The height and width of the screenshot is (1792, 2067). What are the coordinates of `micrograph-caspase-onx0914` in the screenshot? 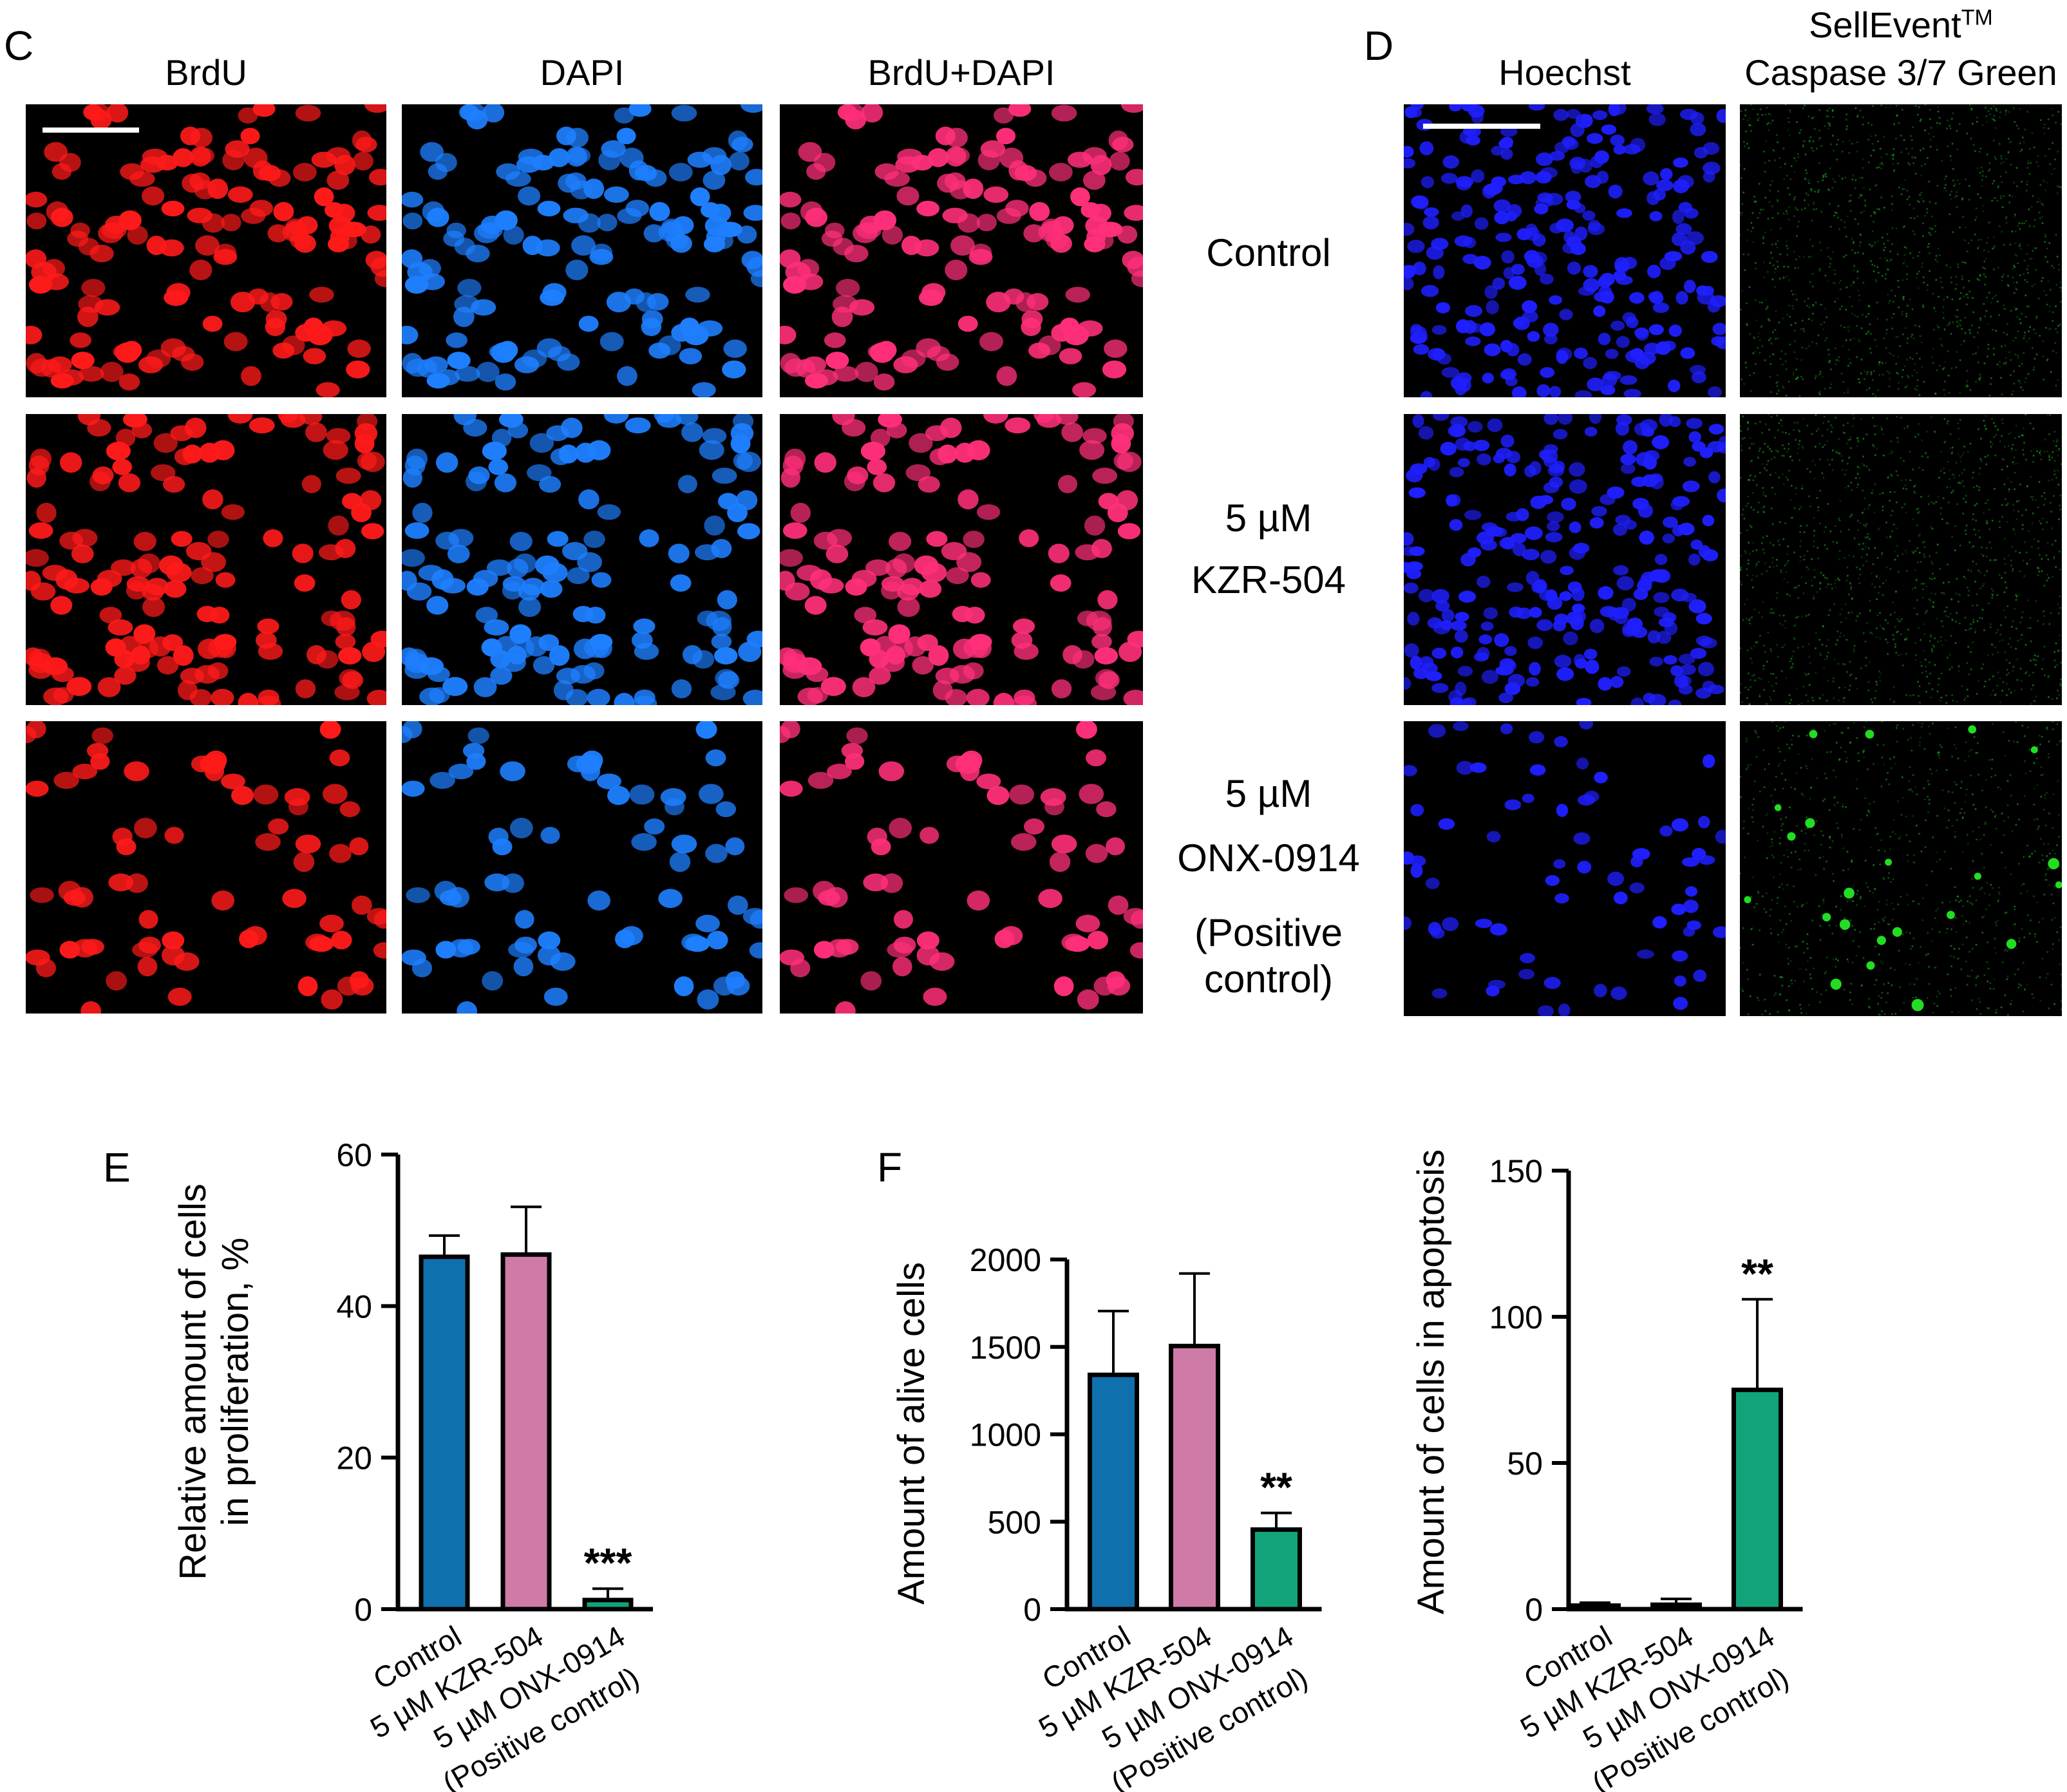 It's located at (1901, 868).